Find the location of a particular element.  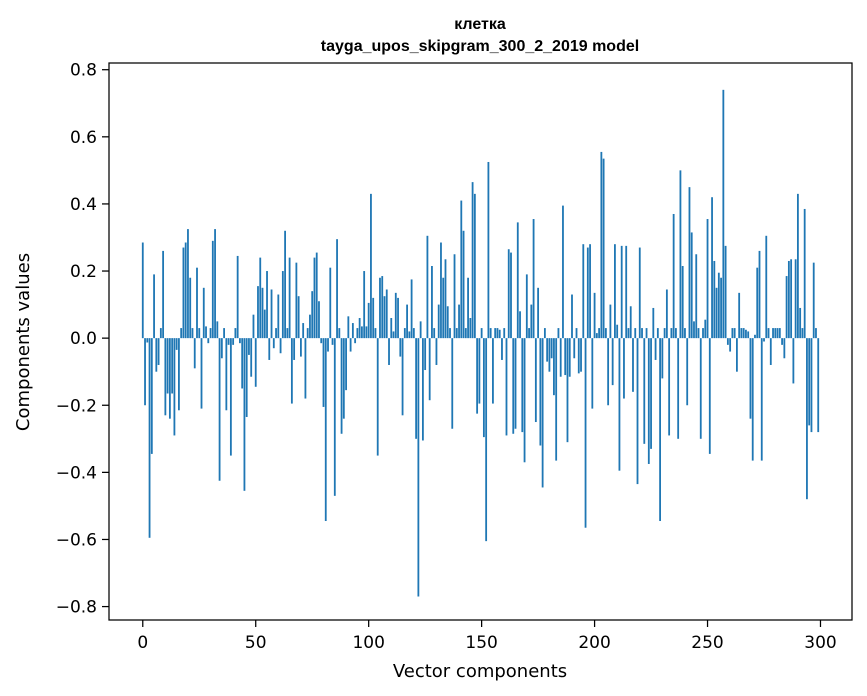

x-tick-label: 300 is located at coordinates (820, 643).